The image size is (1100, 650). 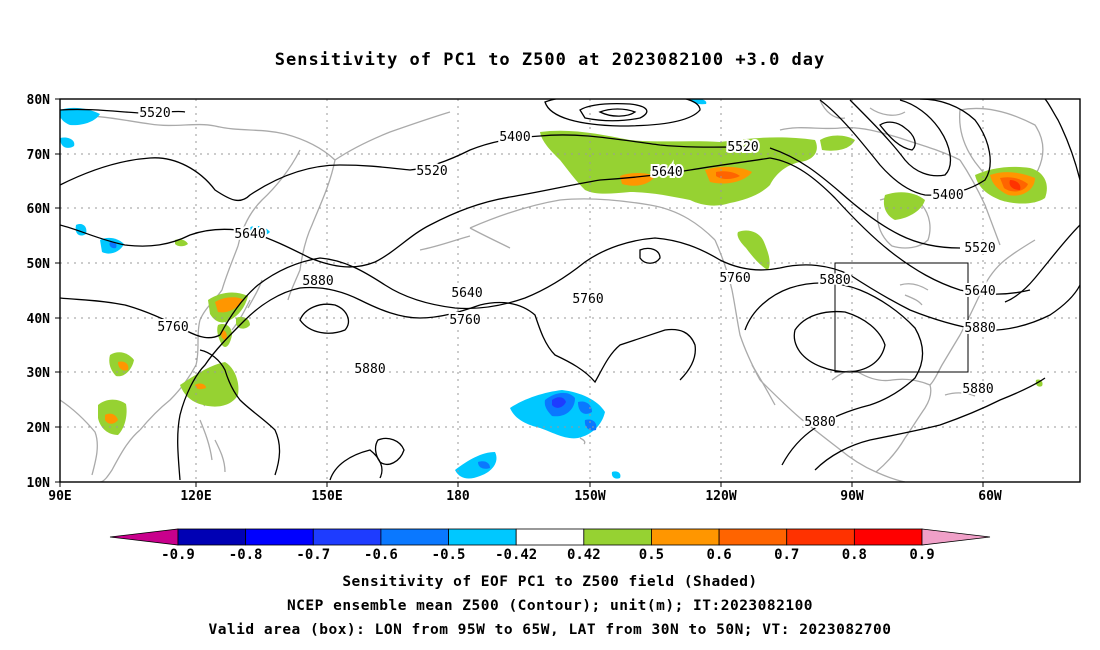 What do you see at coordinates (921, 555) in the screenshot?
I see `colorbar-tick-label: 0.9` at bounding box center [921, 555].